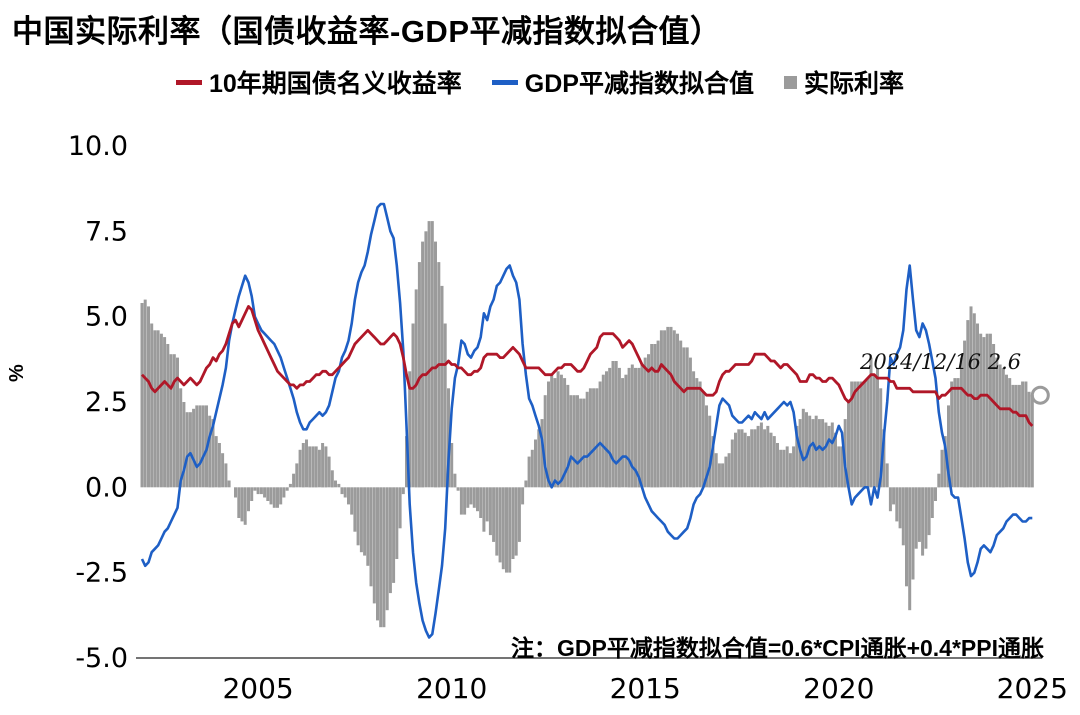 This screenshot has height=715, width=1080. What do you see at coordinates (639, 84) in the screenshot?
I see `legend-label-gdp-deflator: GDP平减指数拟合值` at bounding box center [639, 84].